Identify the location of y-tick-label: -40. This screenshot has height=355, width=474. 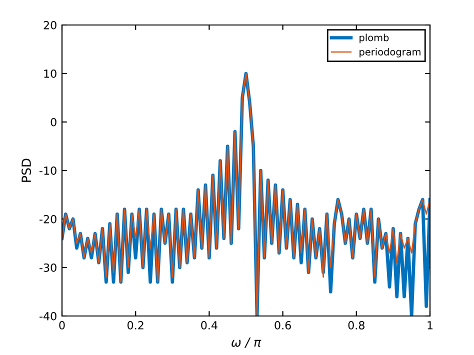
(48, 316).